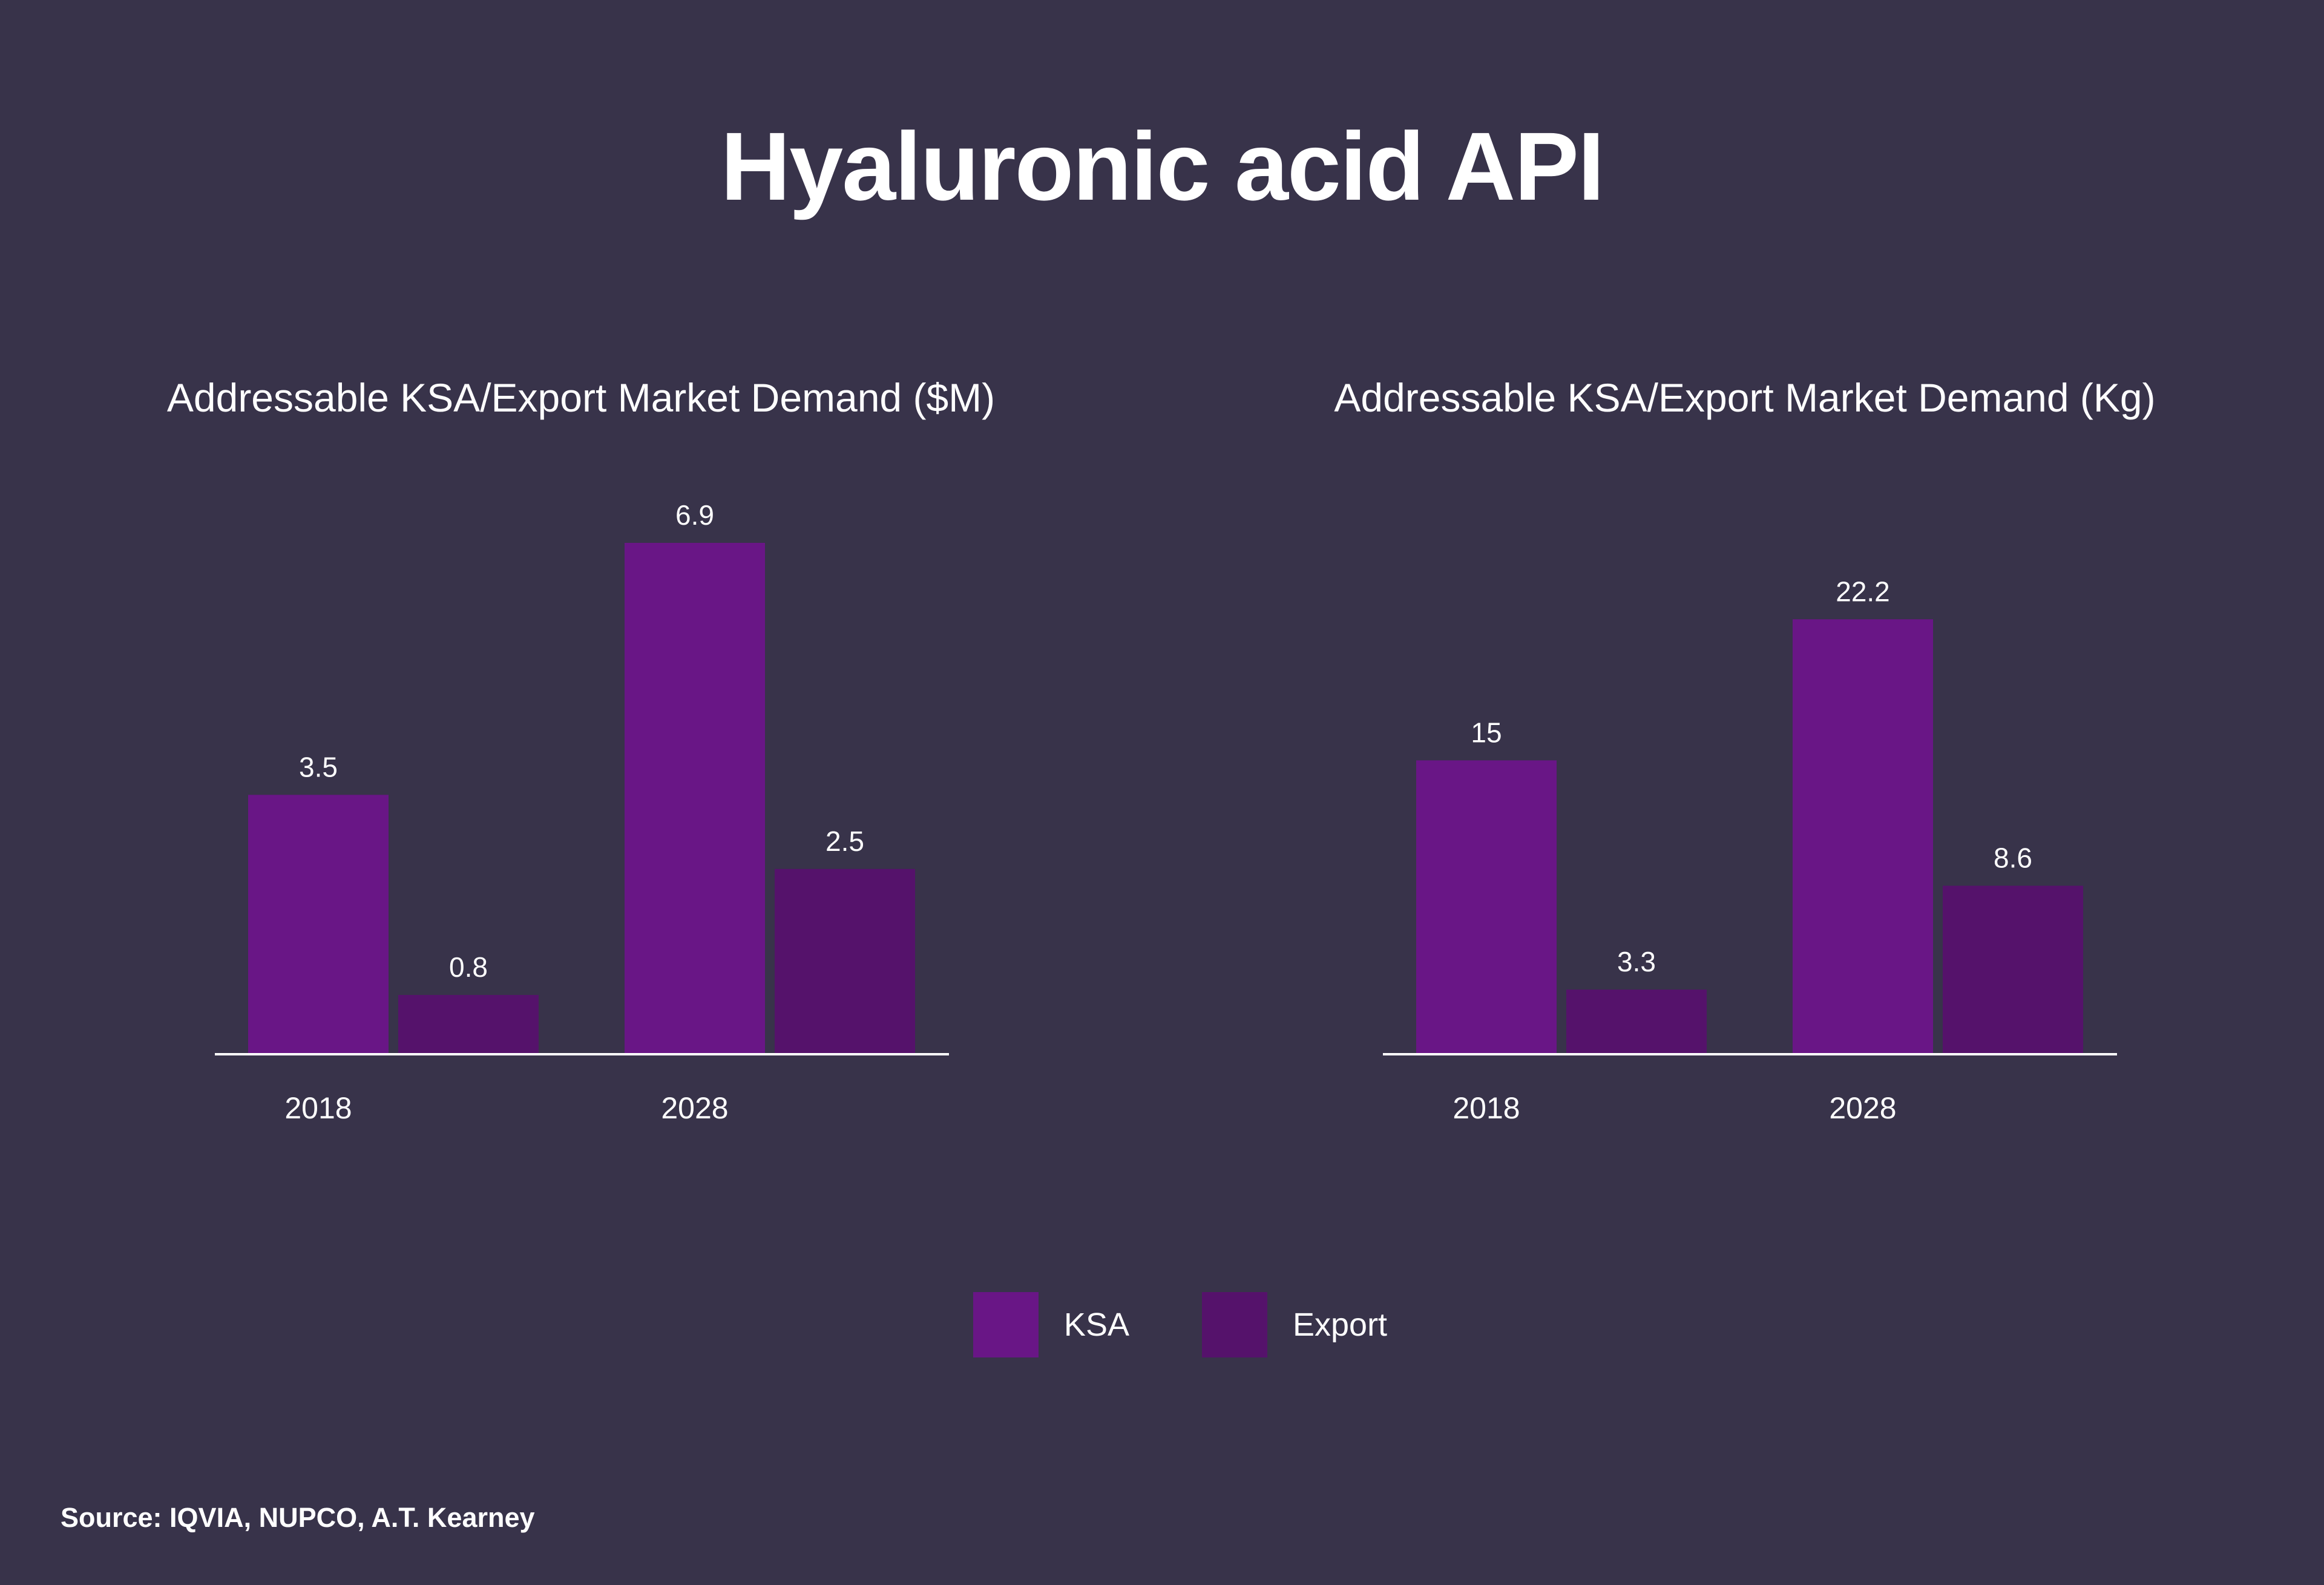 The image size is (2324, 1585). What do you see at coordinates (1636, 1021) in the screenshot?
I see `chart-2-bar-export-2018` at bounding box center [1636, 1021].